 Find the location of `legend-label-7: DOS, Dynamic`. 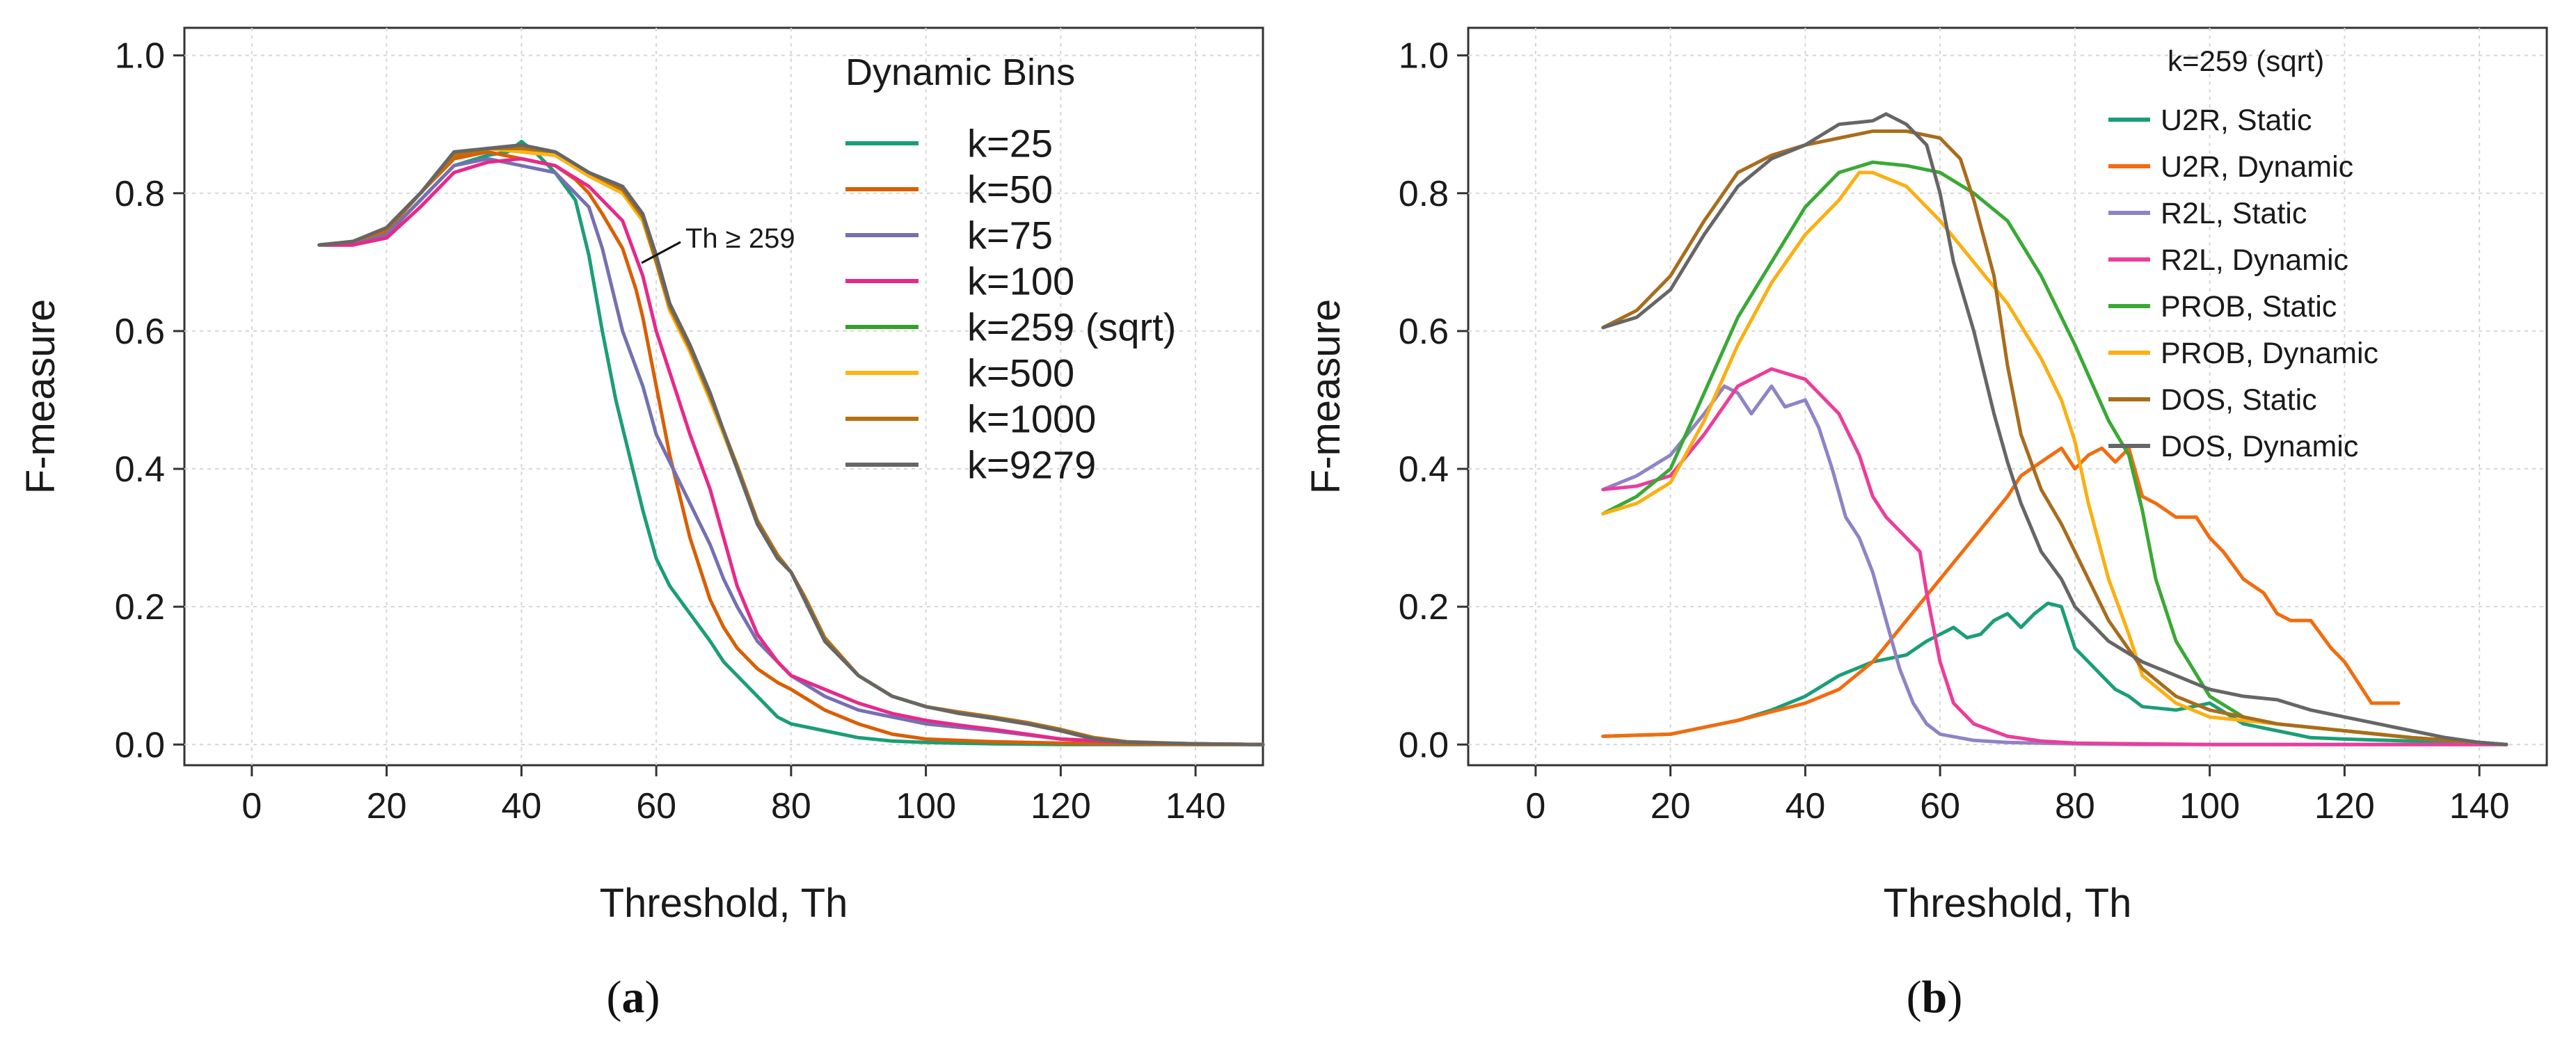

legend-label-7: DOS, Dynamic is located at coordinates (2259, 446).